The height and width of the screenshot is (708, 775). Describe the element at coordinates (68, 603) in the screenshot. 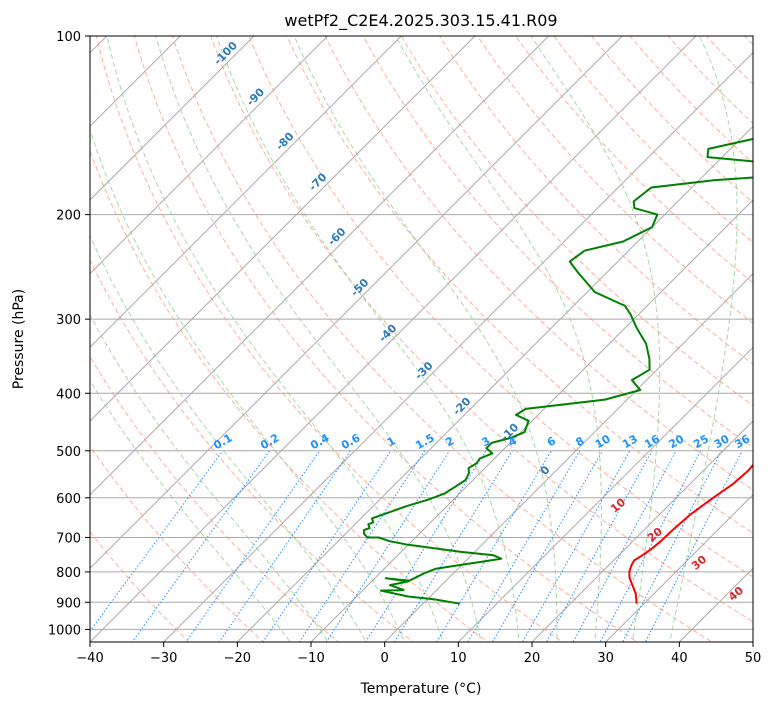

I see `y-tick-label: 900` at that location.